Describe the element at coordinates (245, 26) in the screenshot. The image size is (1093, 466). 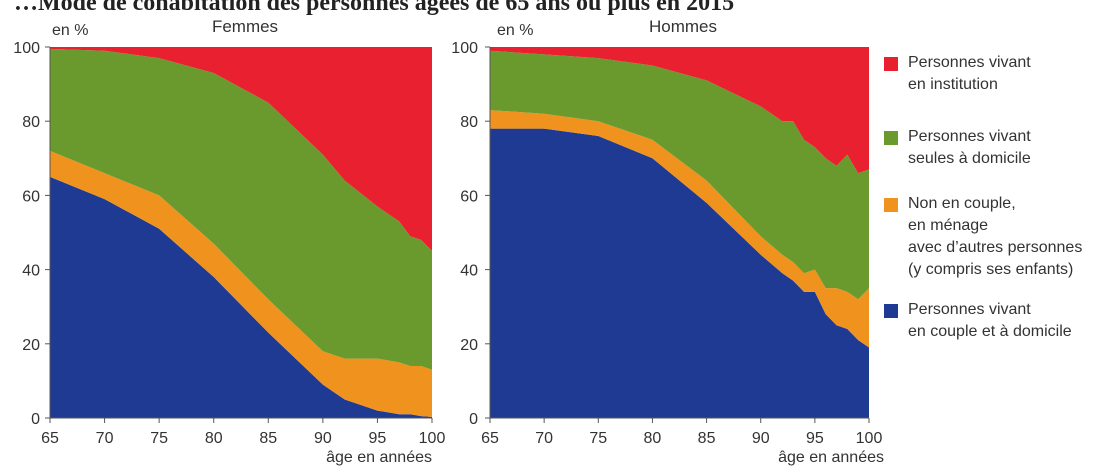
I see `panel-title: Femmes` at that location.